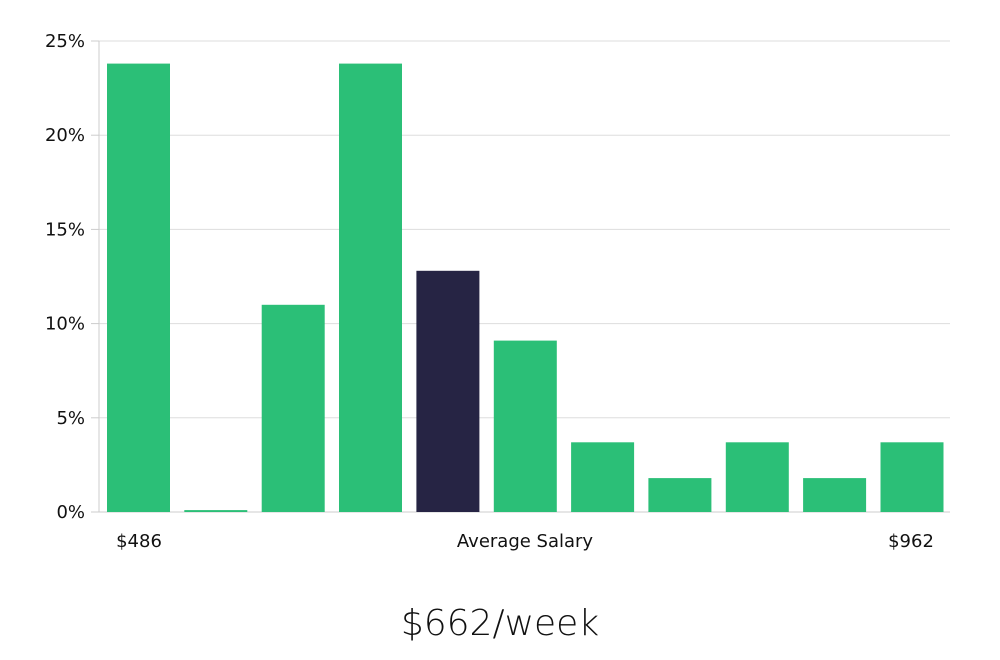 The image size is (1000, 660). I want to click on bar-highlighted, so click(448, 391).